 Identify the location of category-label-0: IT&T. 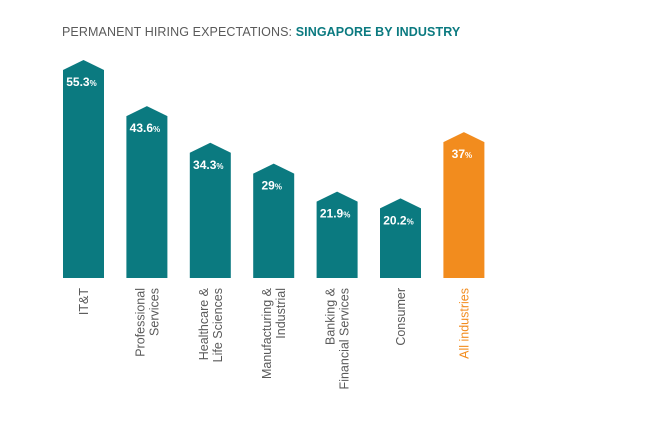
(84, 301).